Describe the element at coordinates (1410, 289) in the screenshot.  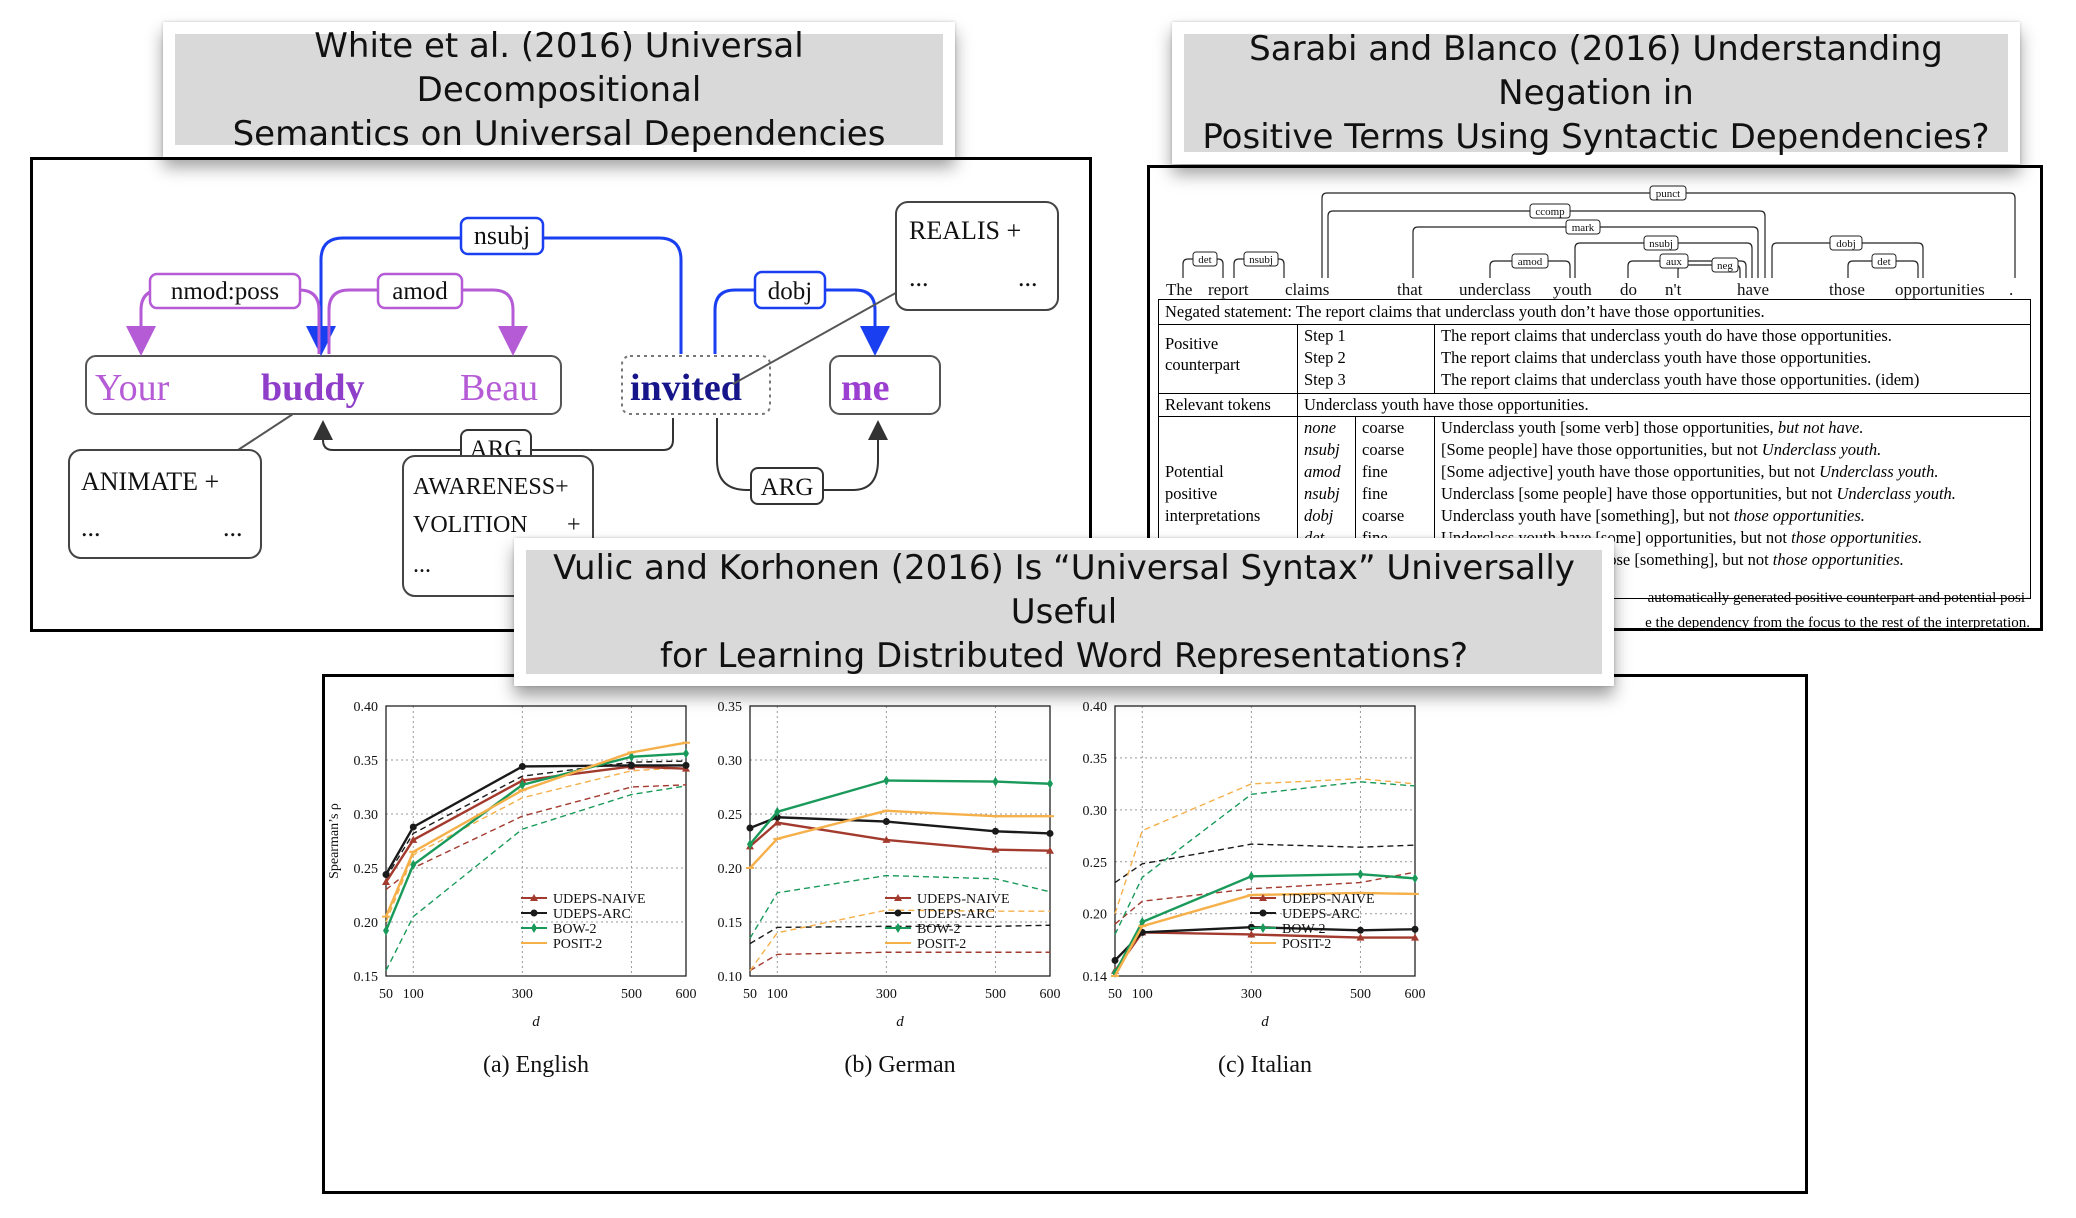
I see `svg-text: that` at that location.